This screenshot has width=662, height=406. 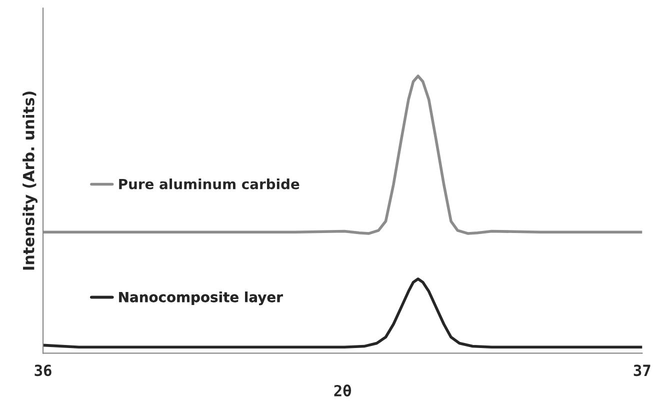 I want to click on y-axis-title: Intensity (Arb. units), so click(x=30, y=181).